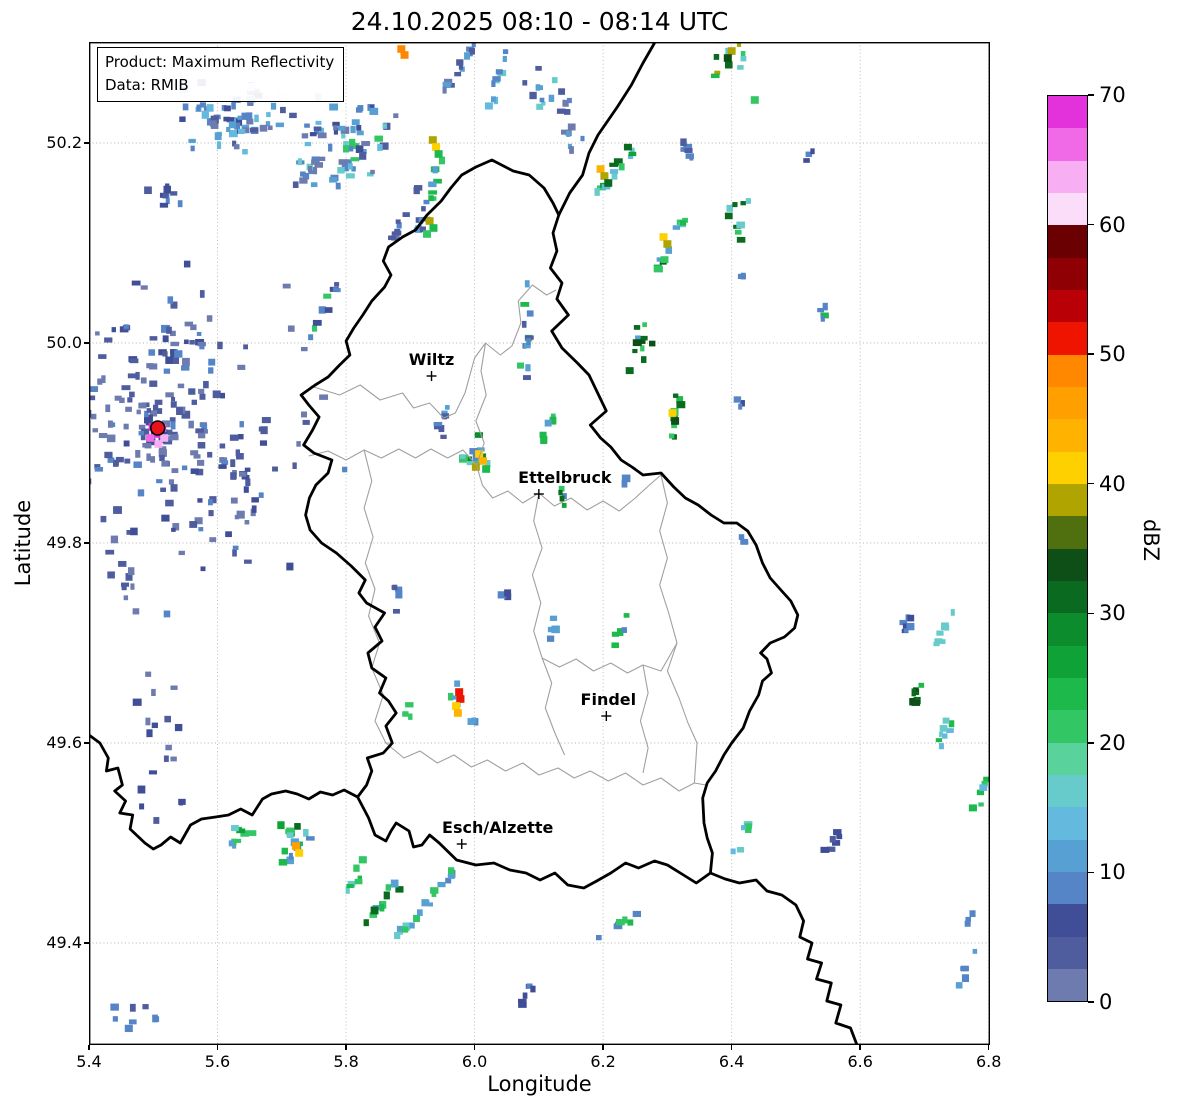 Image resolution: width=1179 pixels, height=1117 pixels. What do you see at coordinates (1112, 95) in the screenshot?
I see `colorbar-tick-label: 70` at bounding box center [1112, 95].